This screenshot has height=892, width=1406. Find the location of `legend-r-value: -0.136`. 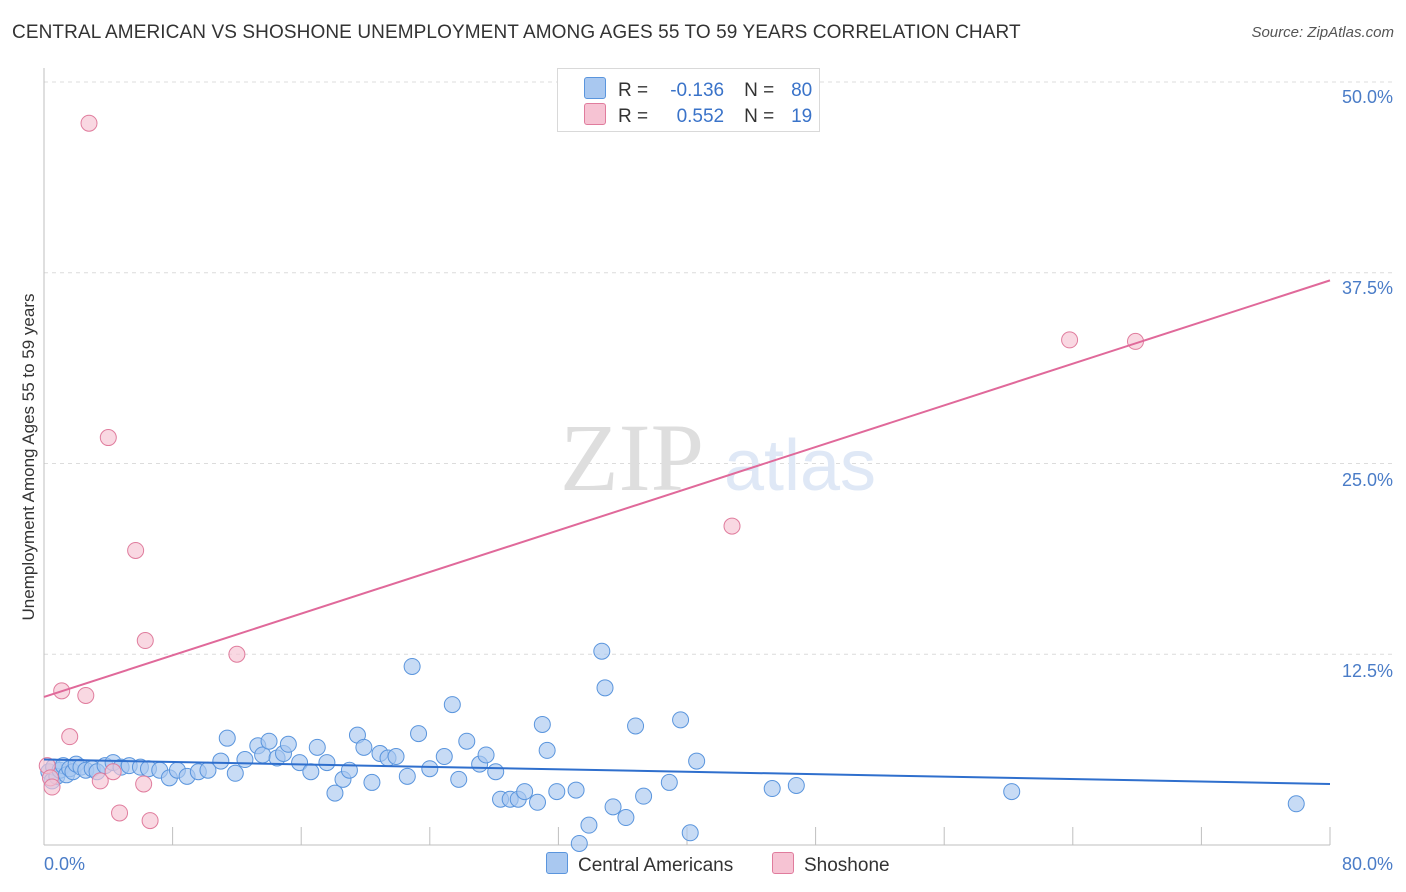

legend-r-value: -0.136 is located at coordinates (697, 90).